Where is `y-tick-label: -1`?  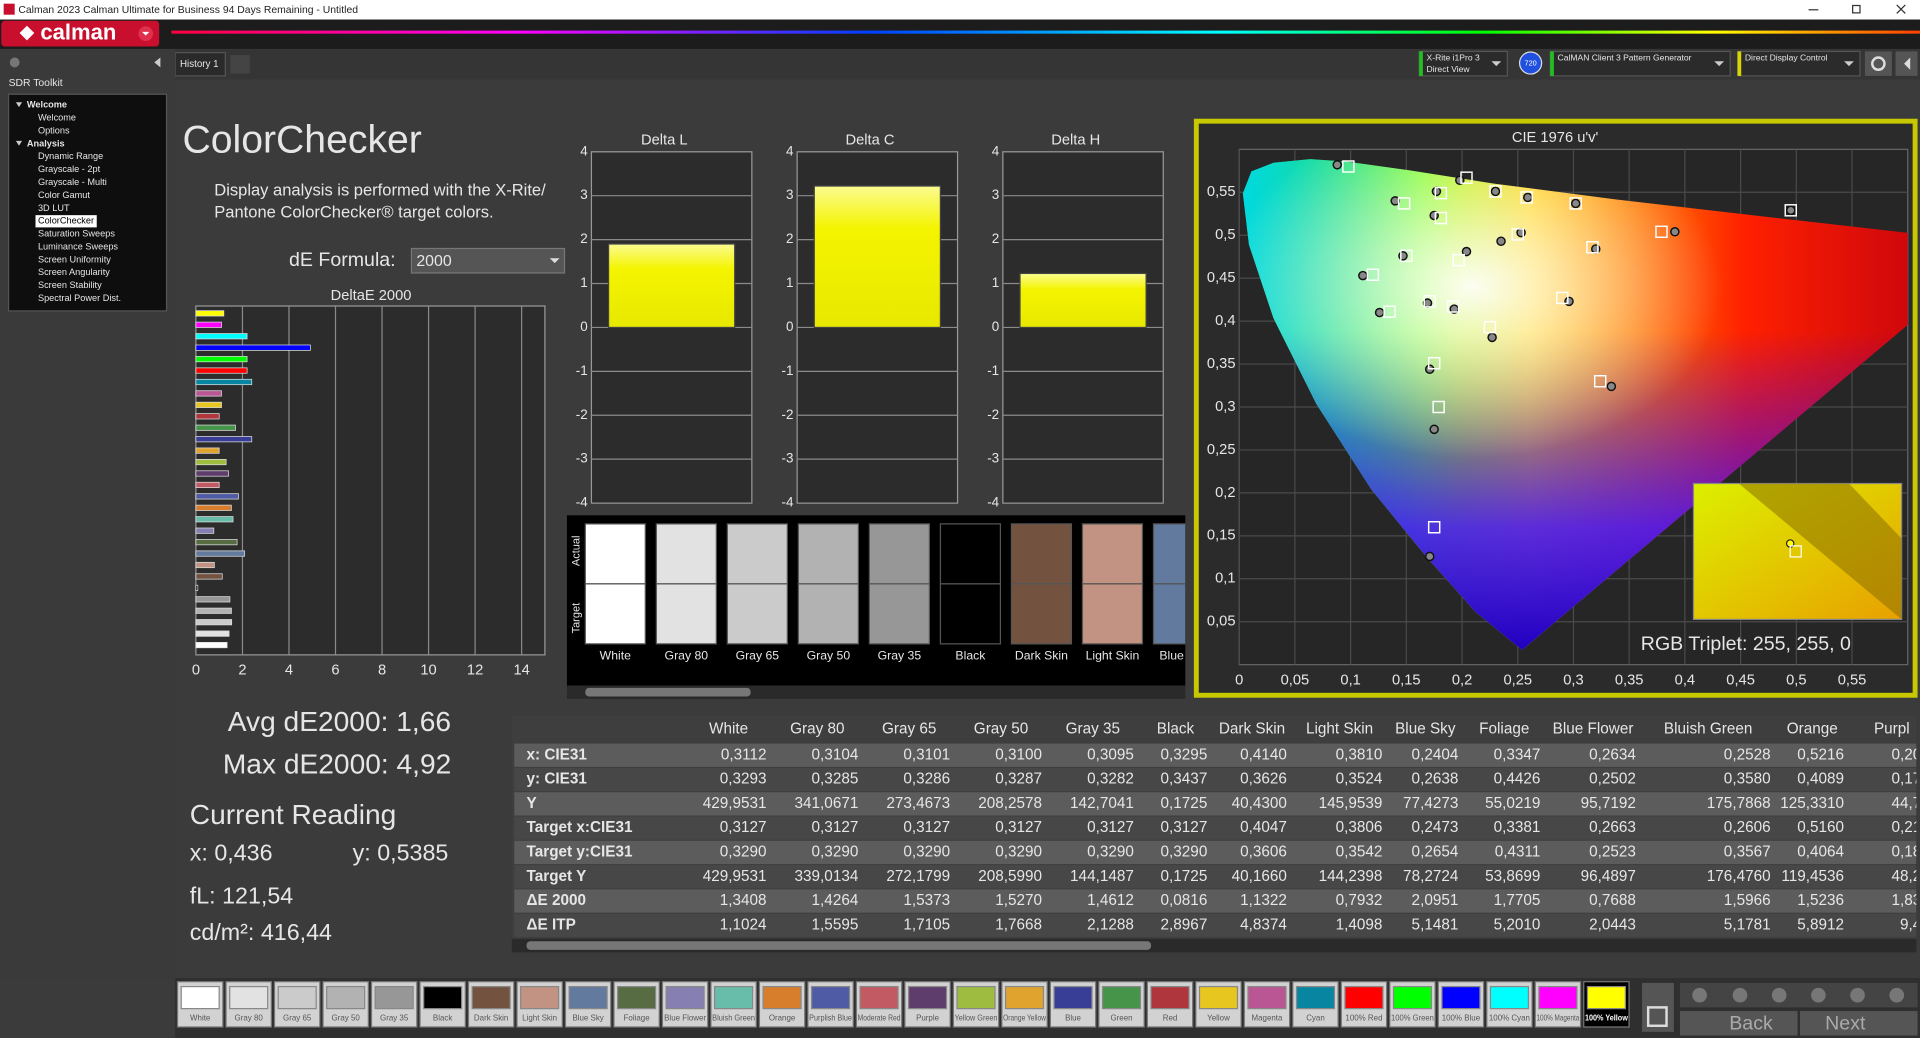 y-tick-label: -1 is located at coordinates (582, 370).